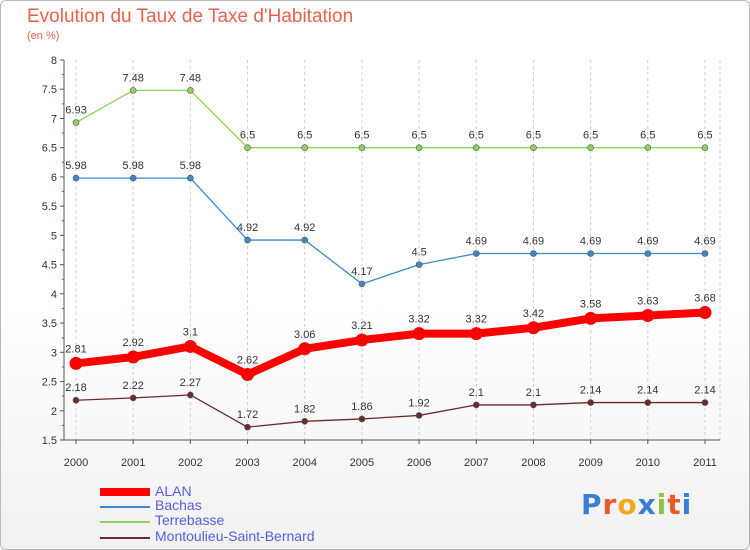  Describe the element at coordinates (304, 463) in the screenshot. I see `x-tick-label: 2004` at that location.